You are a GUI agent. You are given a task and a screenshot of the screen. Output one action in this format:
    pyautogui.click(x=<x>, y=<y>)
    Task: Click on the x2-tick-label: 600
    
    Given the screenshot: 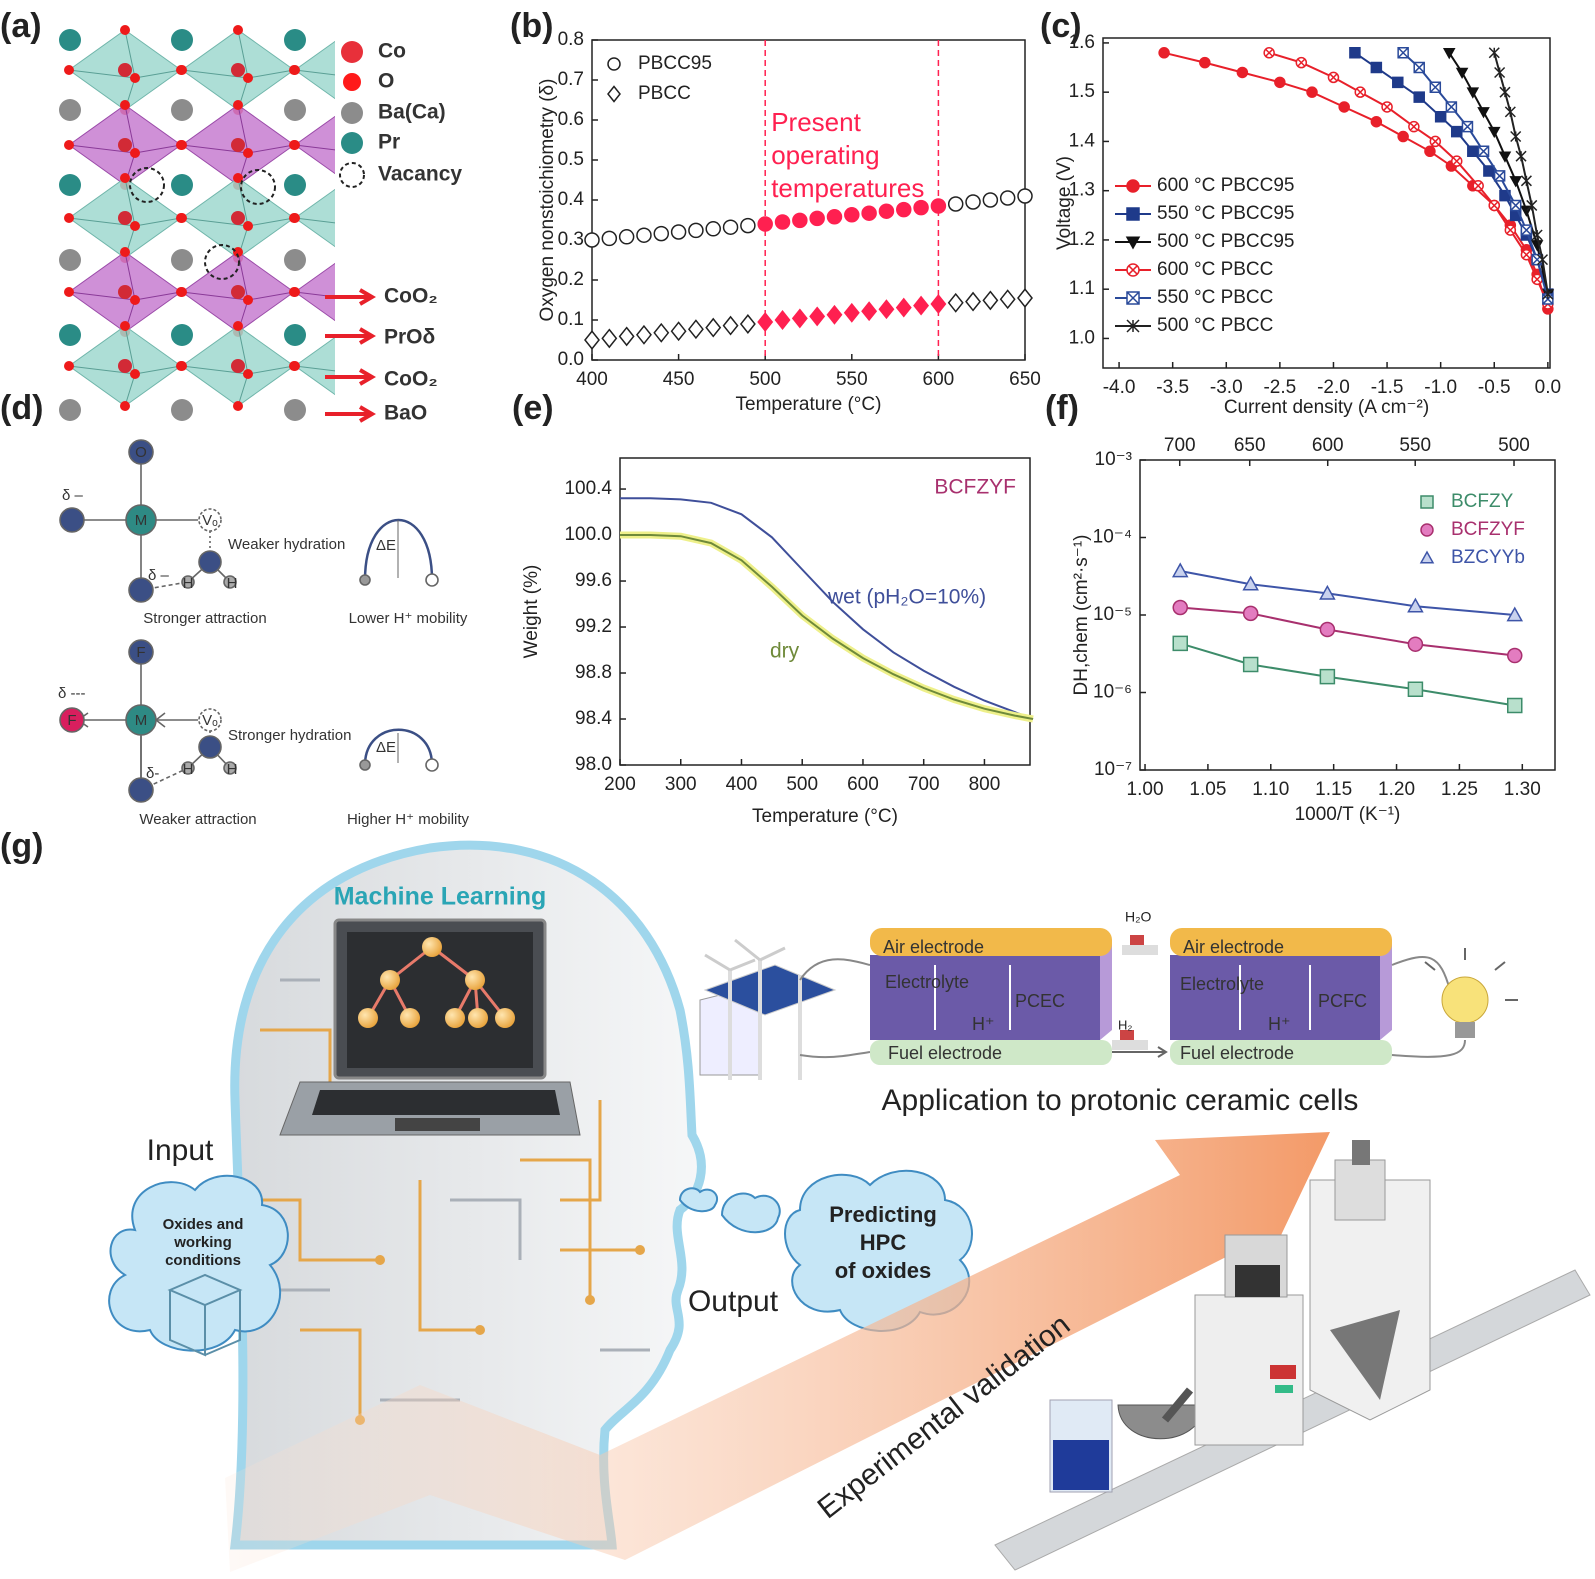 What is the action you would take?
    pyautogui.click(x=1328, y=445)
    